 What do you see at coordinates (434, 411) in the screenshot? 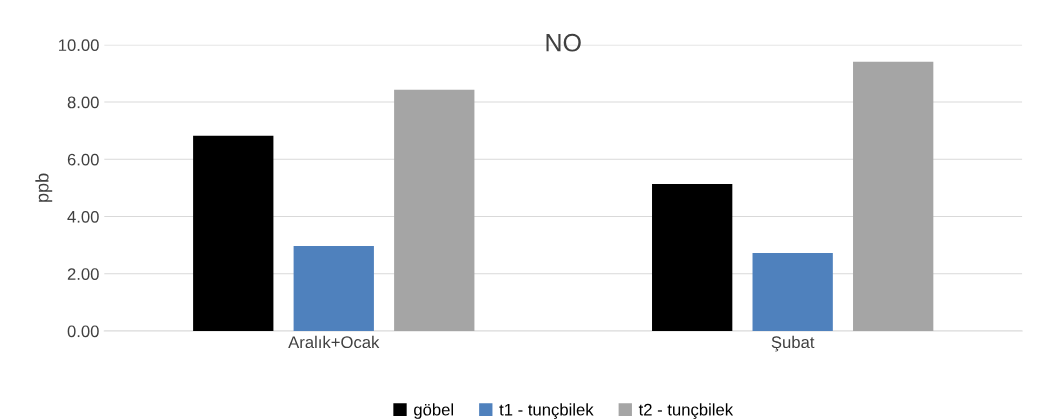
I see `legend-label: göbel` at bounding box center [434, 411].